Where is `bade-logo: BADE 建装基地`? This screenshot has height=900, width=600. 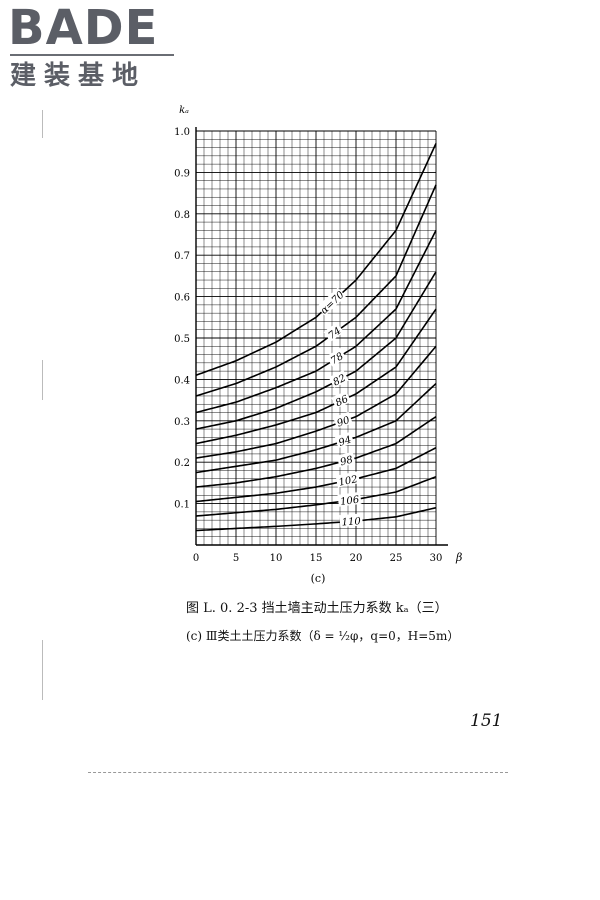 bade-logo: BADE 建装基地 is located at coordinates (93, 49).